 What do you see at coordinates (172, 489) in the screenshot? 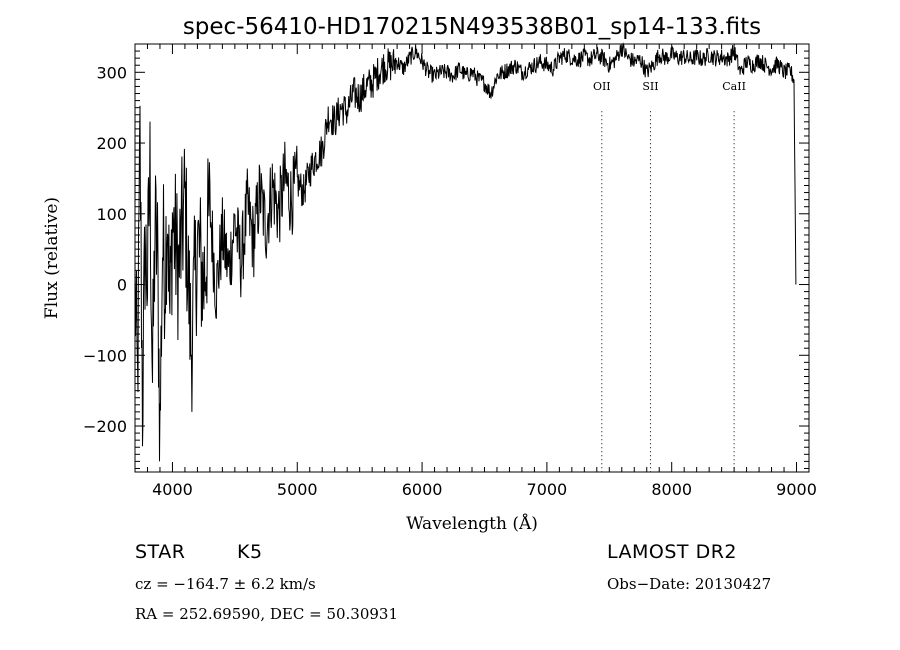
I see `x-tick-label: 4000` at bounding box center [172, 489].